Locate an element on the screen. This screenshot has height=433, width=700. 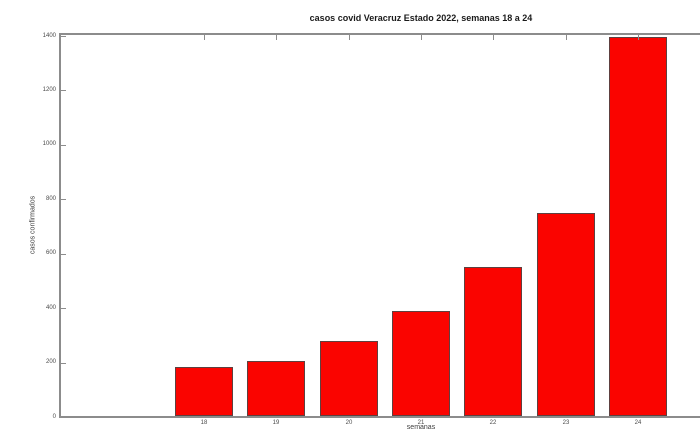
x-axis-label: semanas is located at coordinates (421, 427).